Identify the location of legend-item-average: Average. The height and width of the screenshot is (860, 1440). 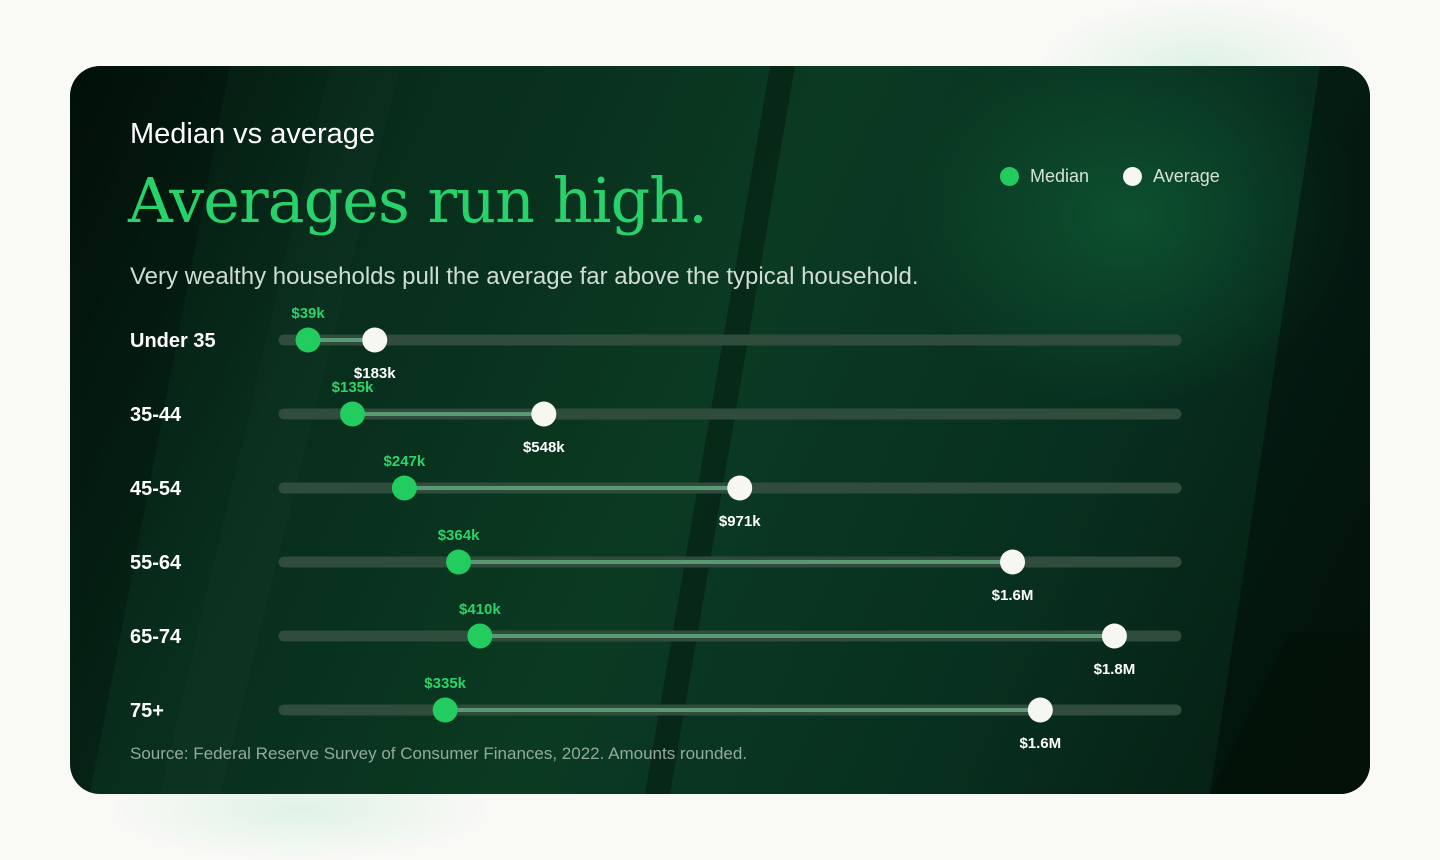
(1171, 176).